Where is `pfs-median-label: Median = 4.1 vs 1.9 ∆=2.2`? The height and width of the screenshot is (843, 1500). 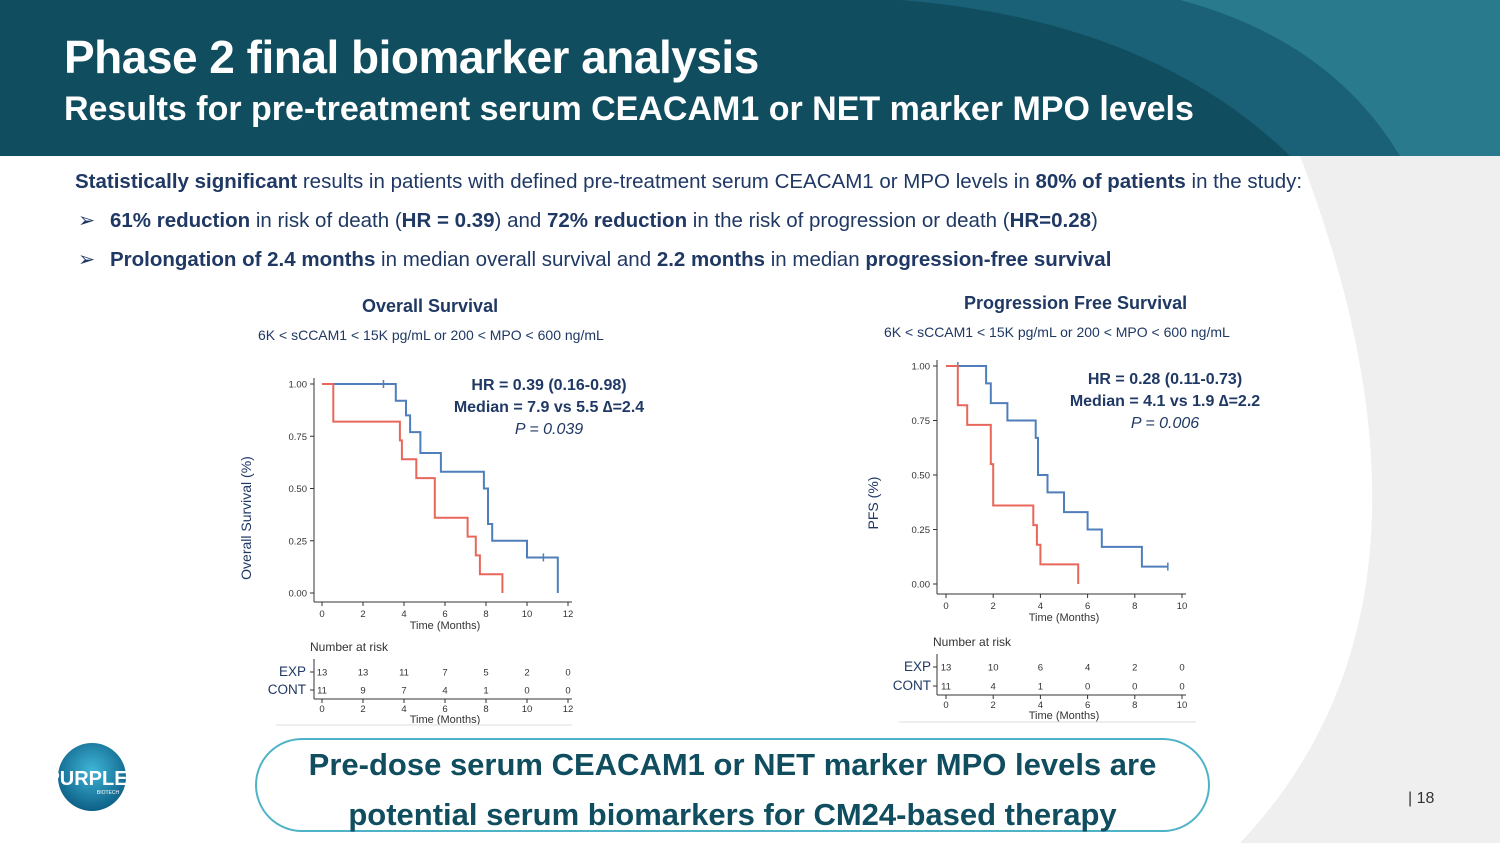
pfs-median-label: Median = 4.1 vs 1.9 ∆=2.2 is located at coordinates (1165, 401).